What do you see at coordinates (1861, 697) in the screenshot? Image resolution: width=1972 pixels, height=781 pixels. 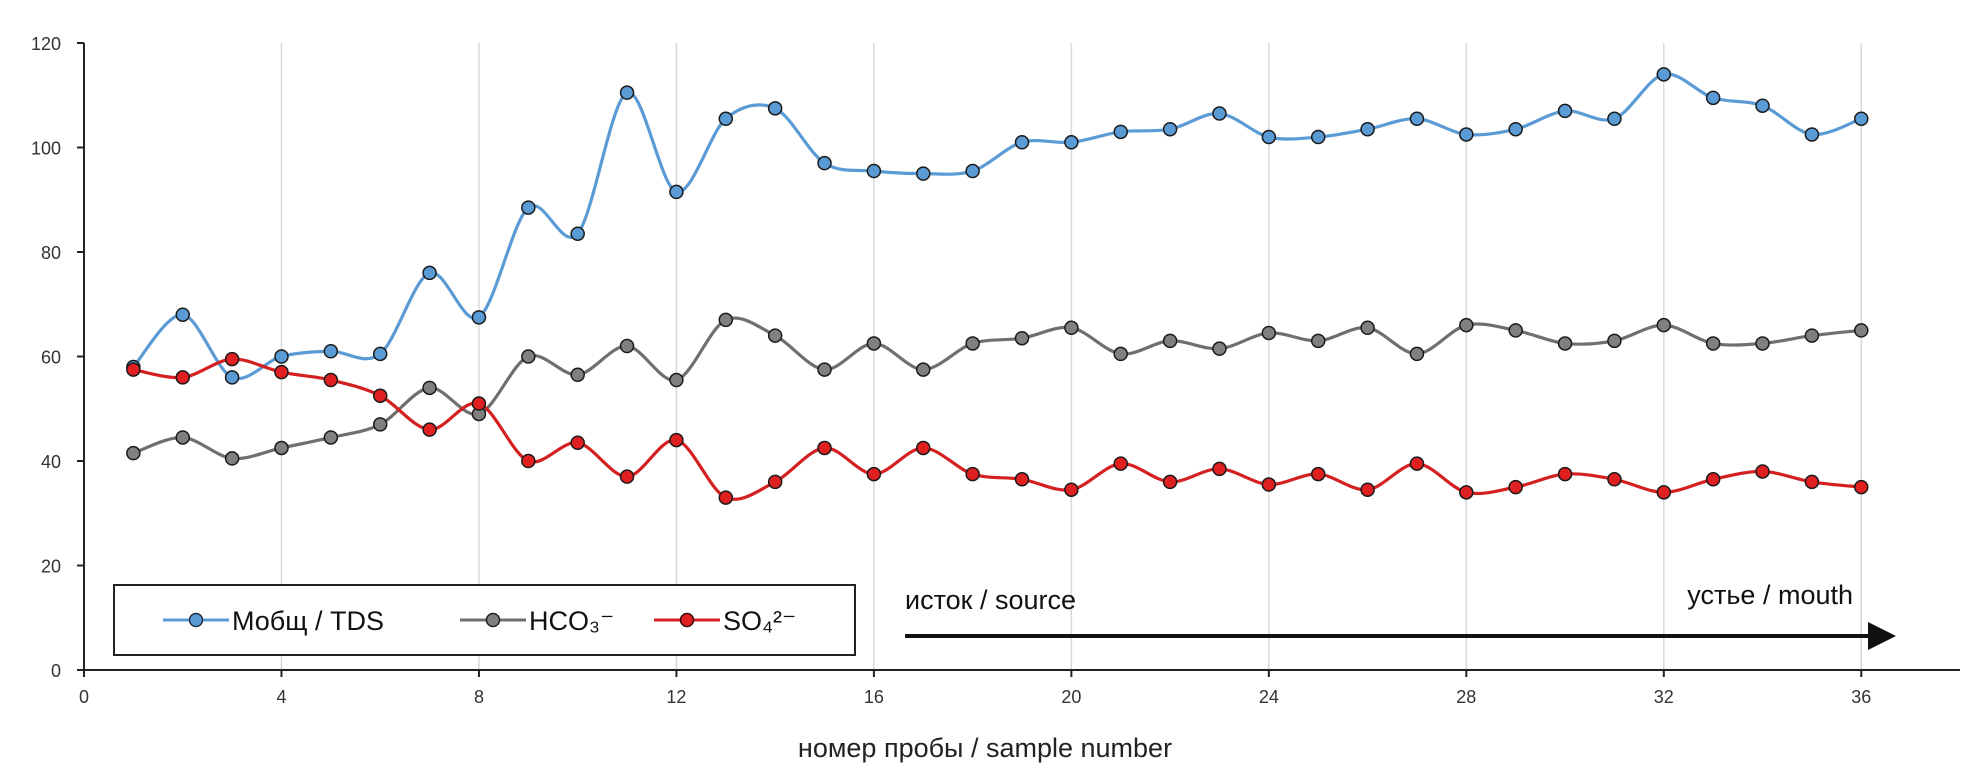 I see `x-tick-label-36: 36` at bounding box center [1861, 697].